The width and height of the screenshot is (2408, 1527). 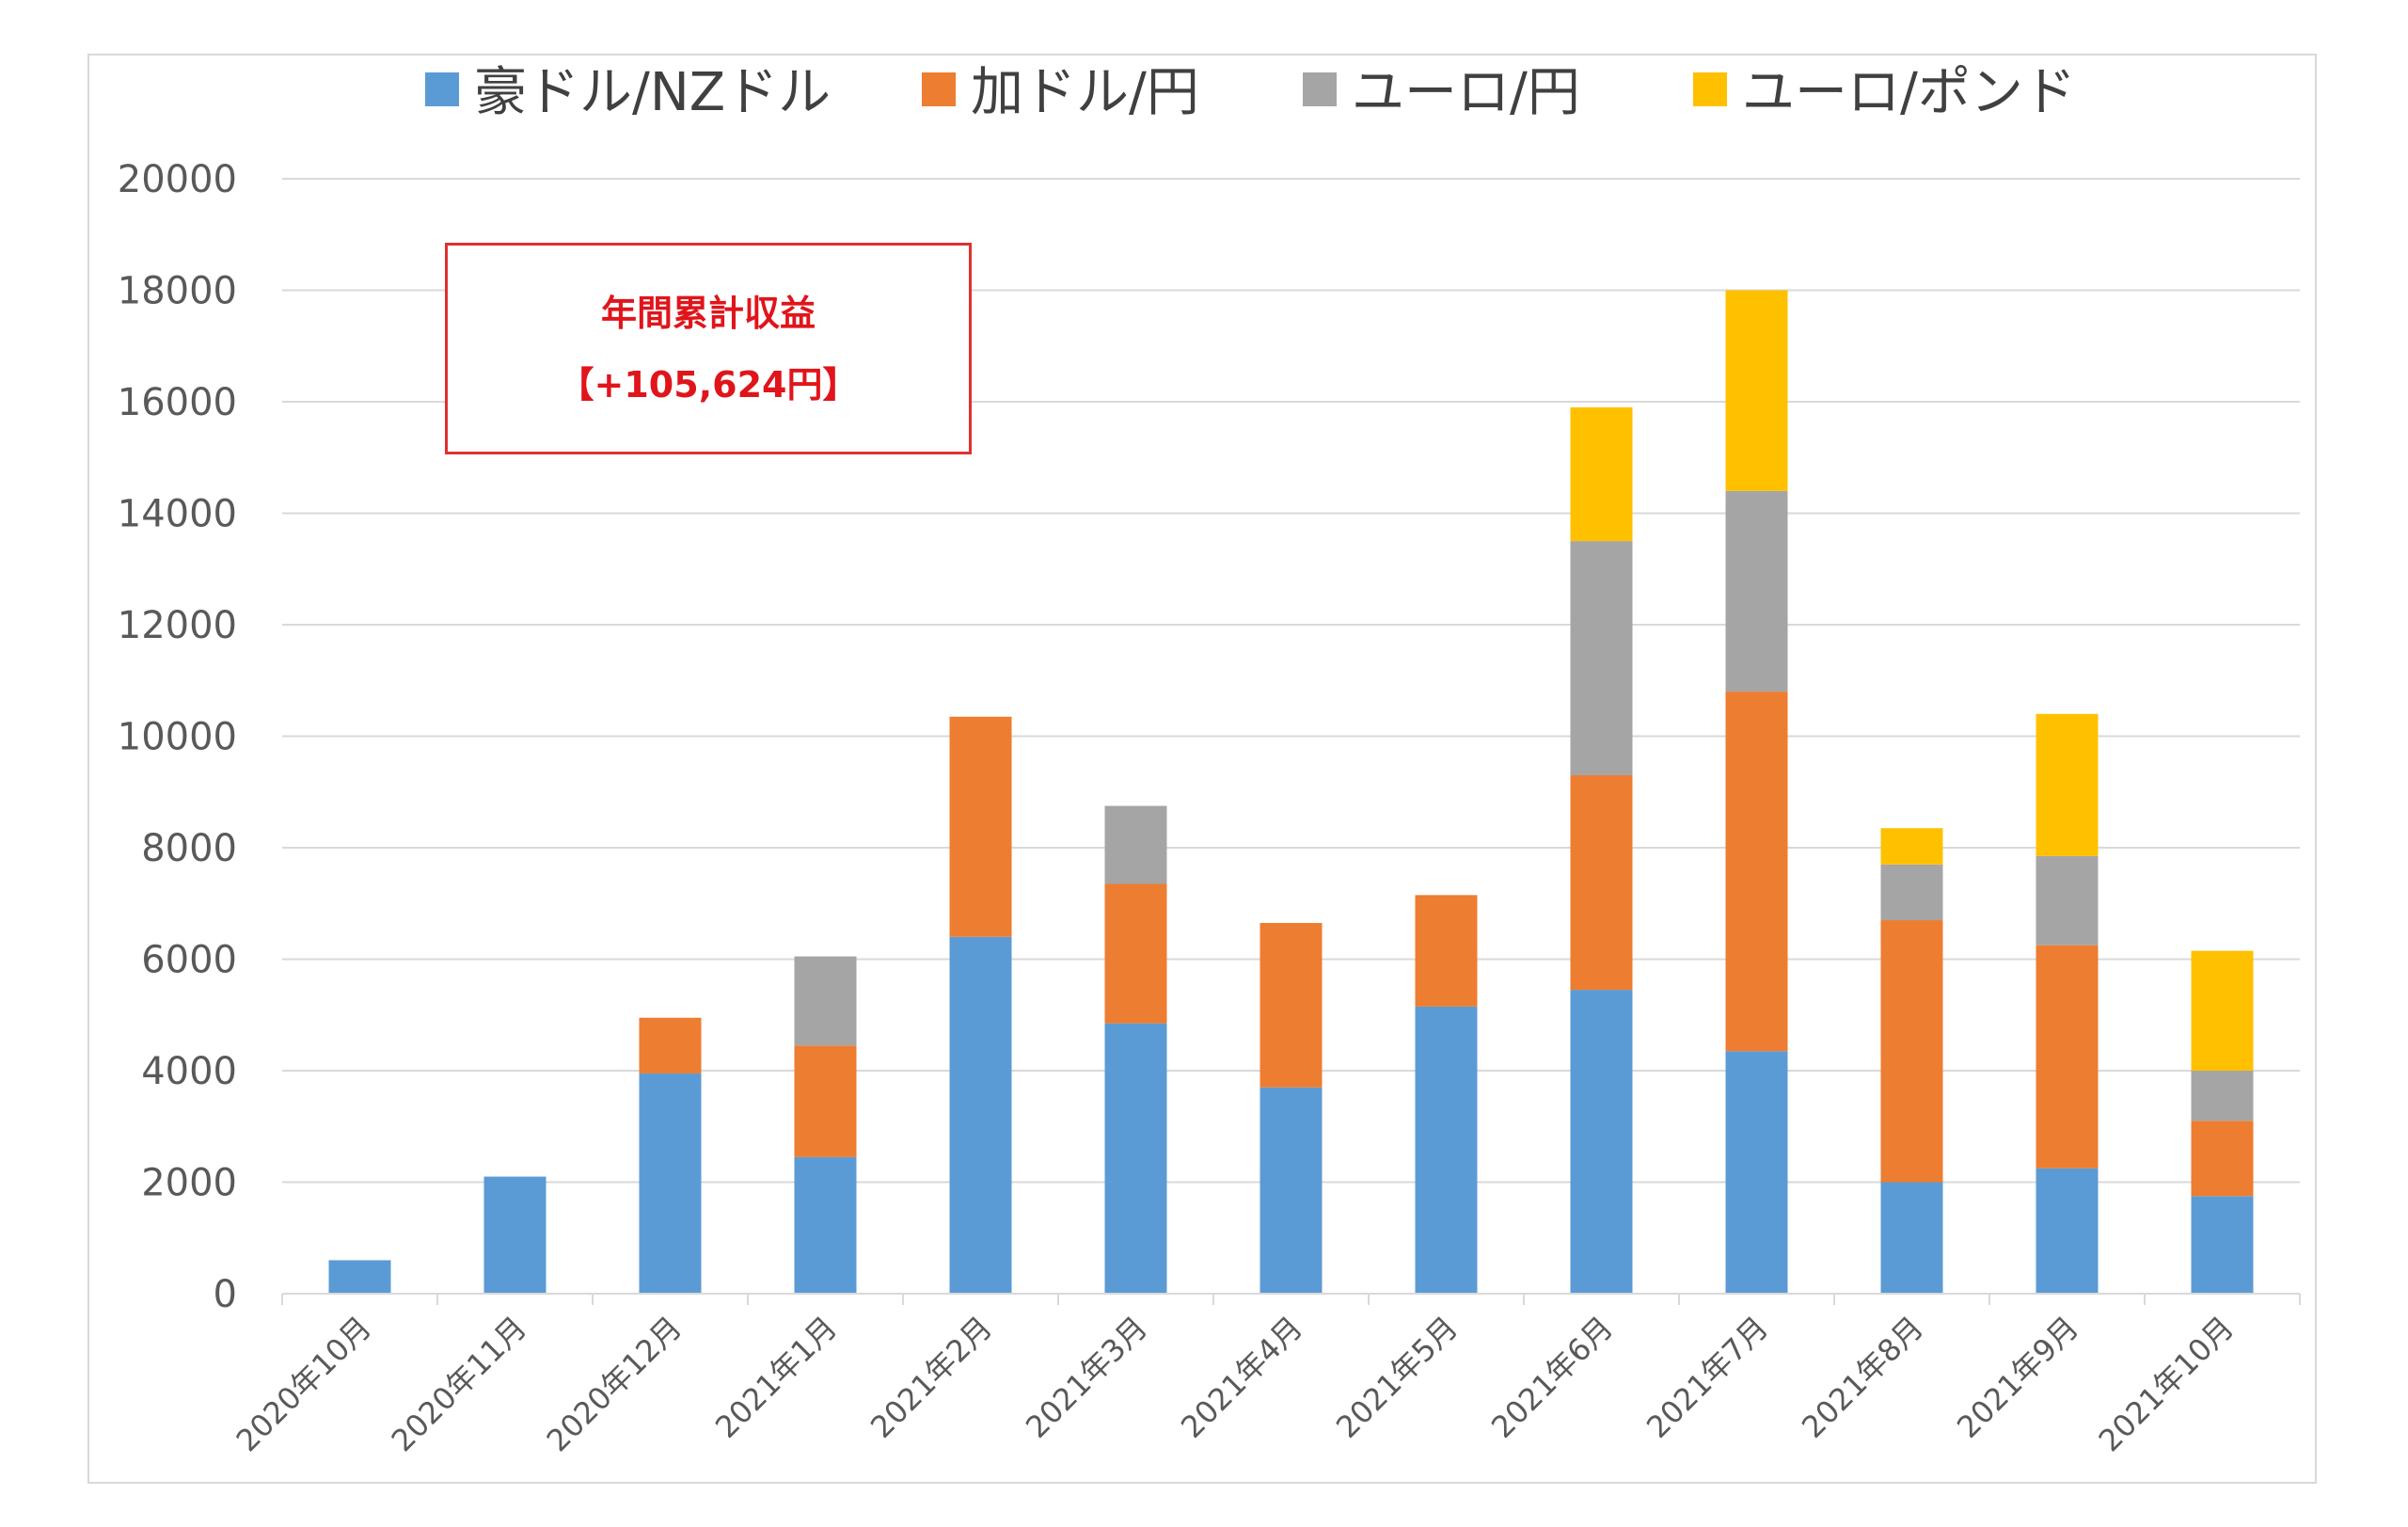 I want to click on y-tick-label: 0, so click(x=226, y=1294).